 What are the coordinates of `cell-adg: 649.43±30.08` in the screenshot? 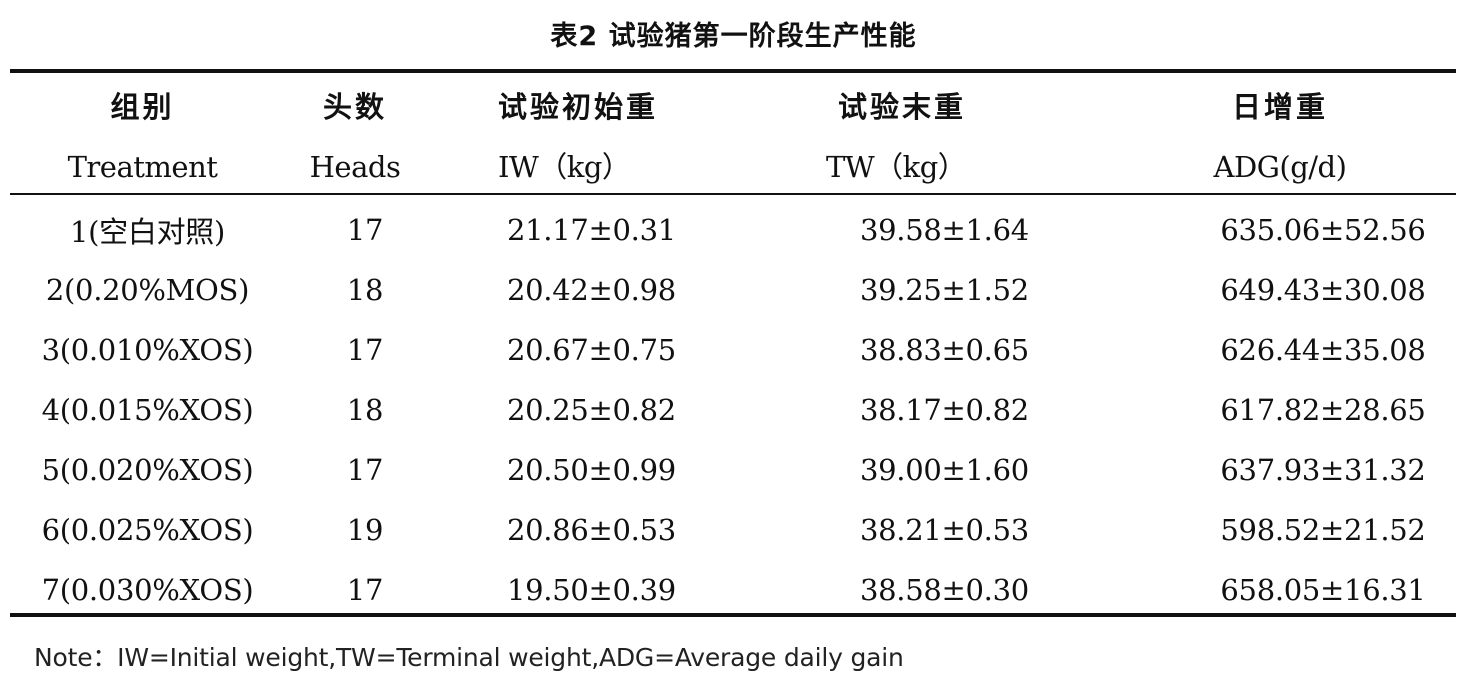 It's located at (1323, 290).